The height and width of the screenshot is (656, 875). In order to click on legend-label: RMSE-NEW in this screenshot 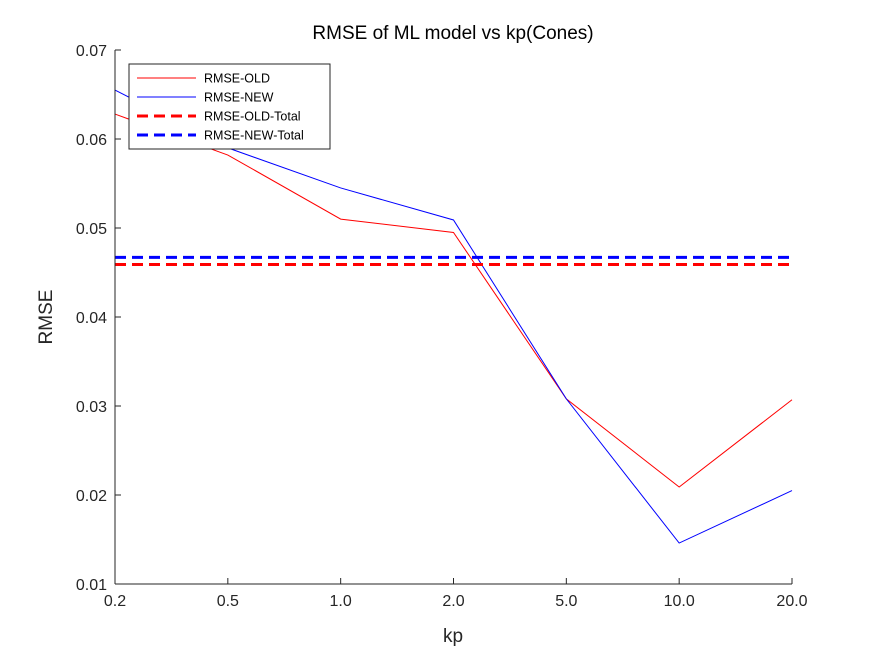, I will do `click(239, 98)`.